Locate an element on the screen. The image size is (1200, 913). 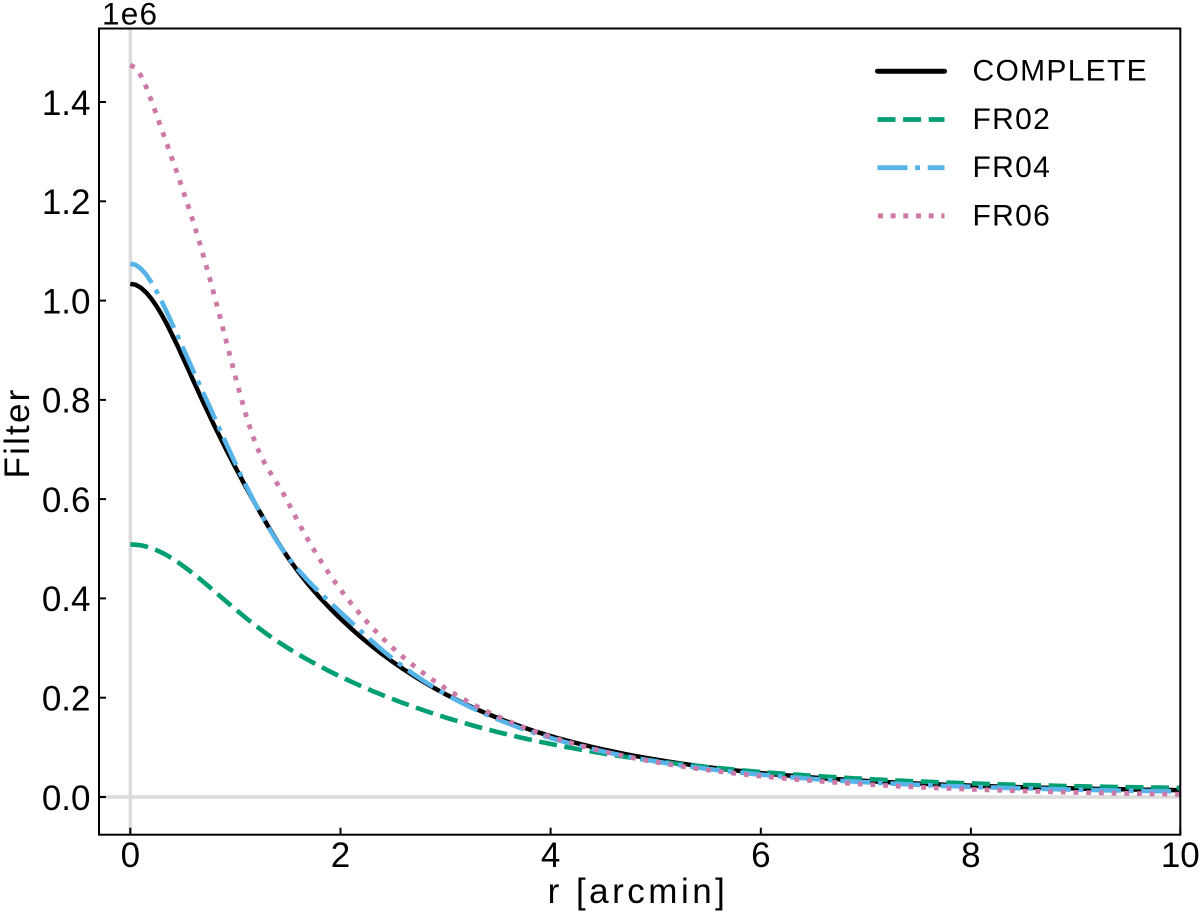
svg-text: 6 is located at coordinates (760, 855).